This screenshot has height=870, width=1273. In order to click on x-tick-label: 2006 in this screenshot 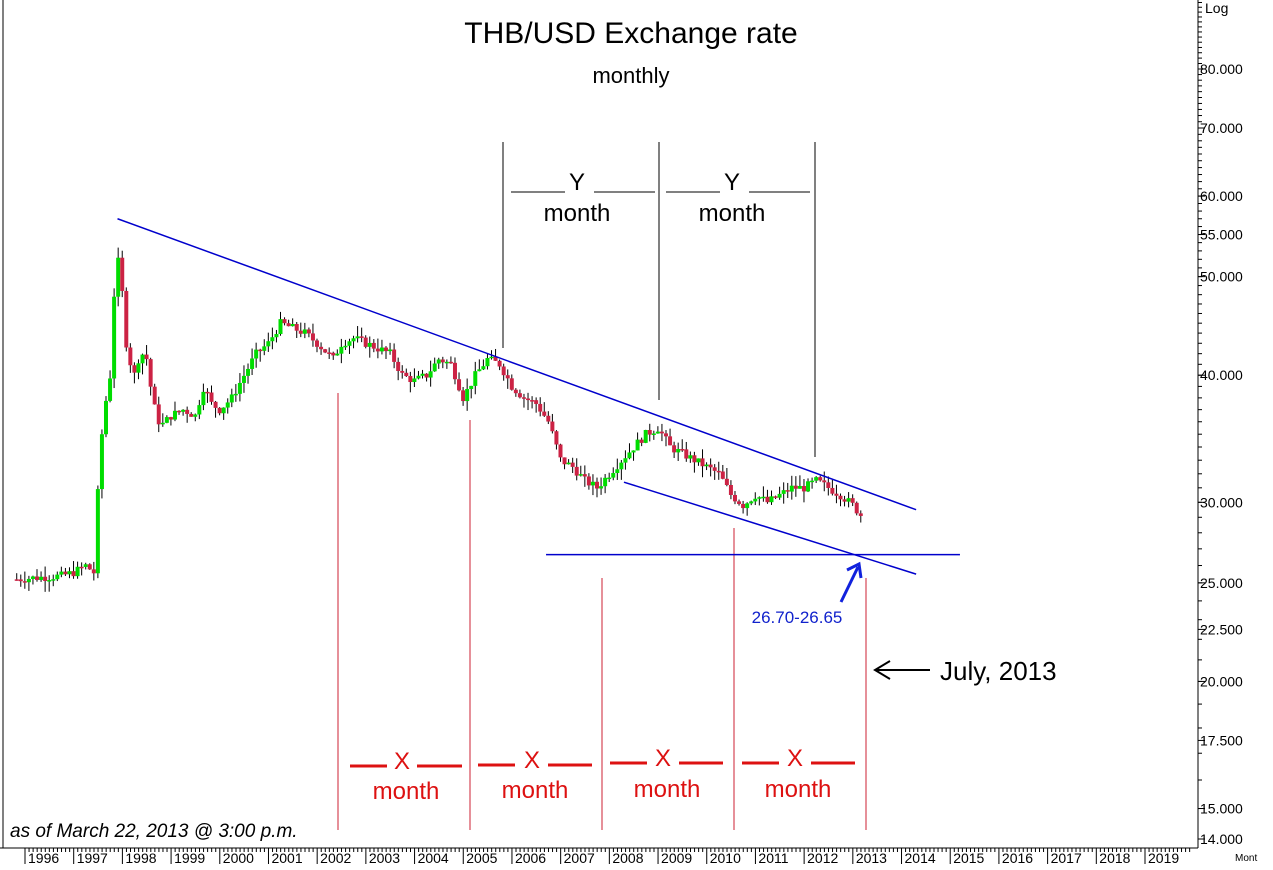, I will do `click(530, 858)`.